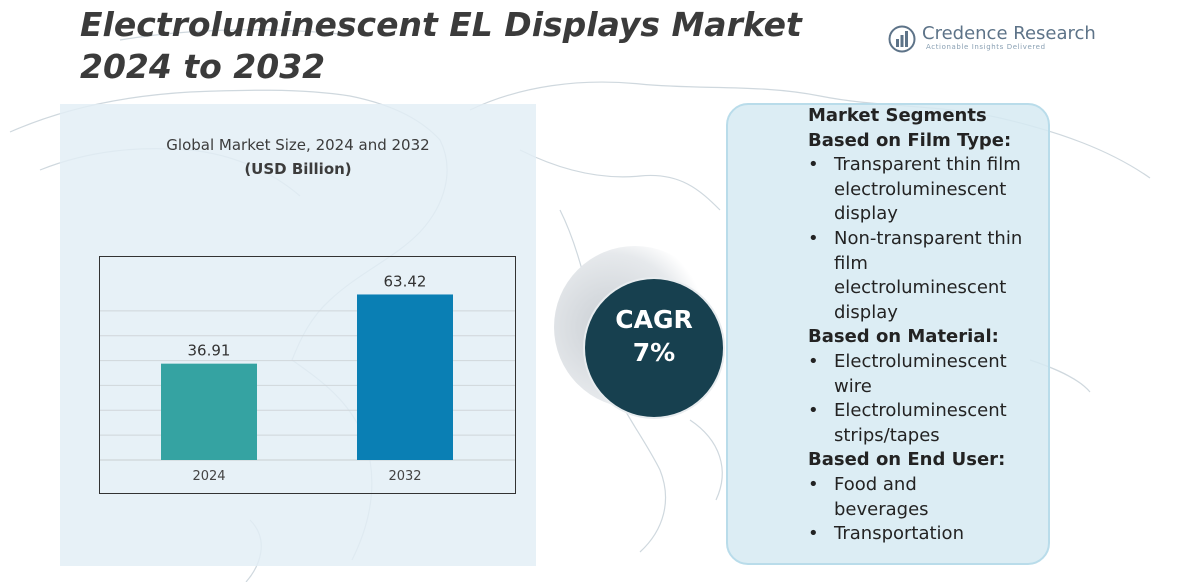 The image size is (1177, 582). Describe the element at coordinates (1009, 33) in the screenshot. I see `brand-name: Credence Research` at that location.